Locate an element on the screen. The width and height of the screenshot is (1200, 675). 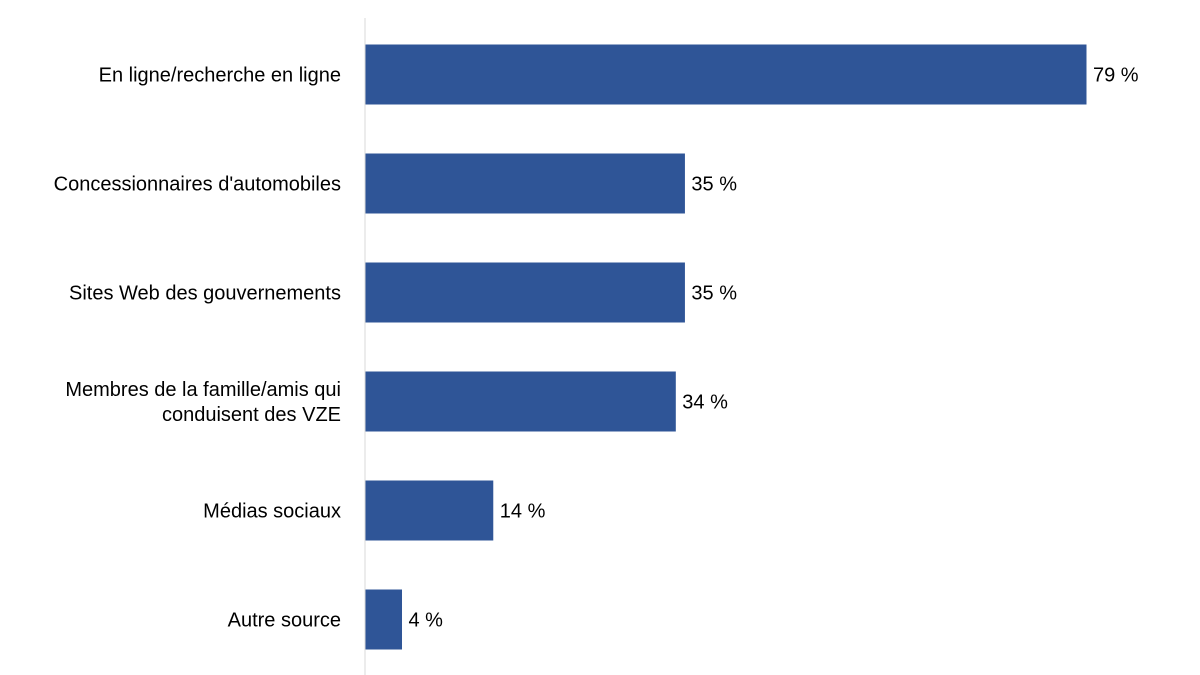
data-label: 79 % is located at coordinates (1116, 76).